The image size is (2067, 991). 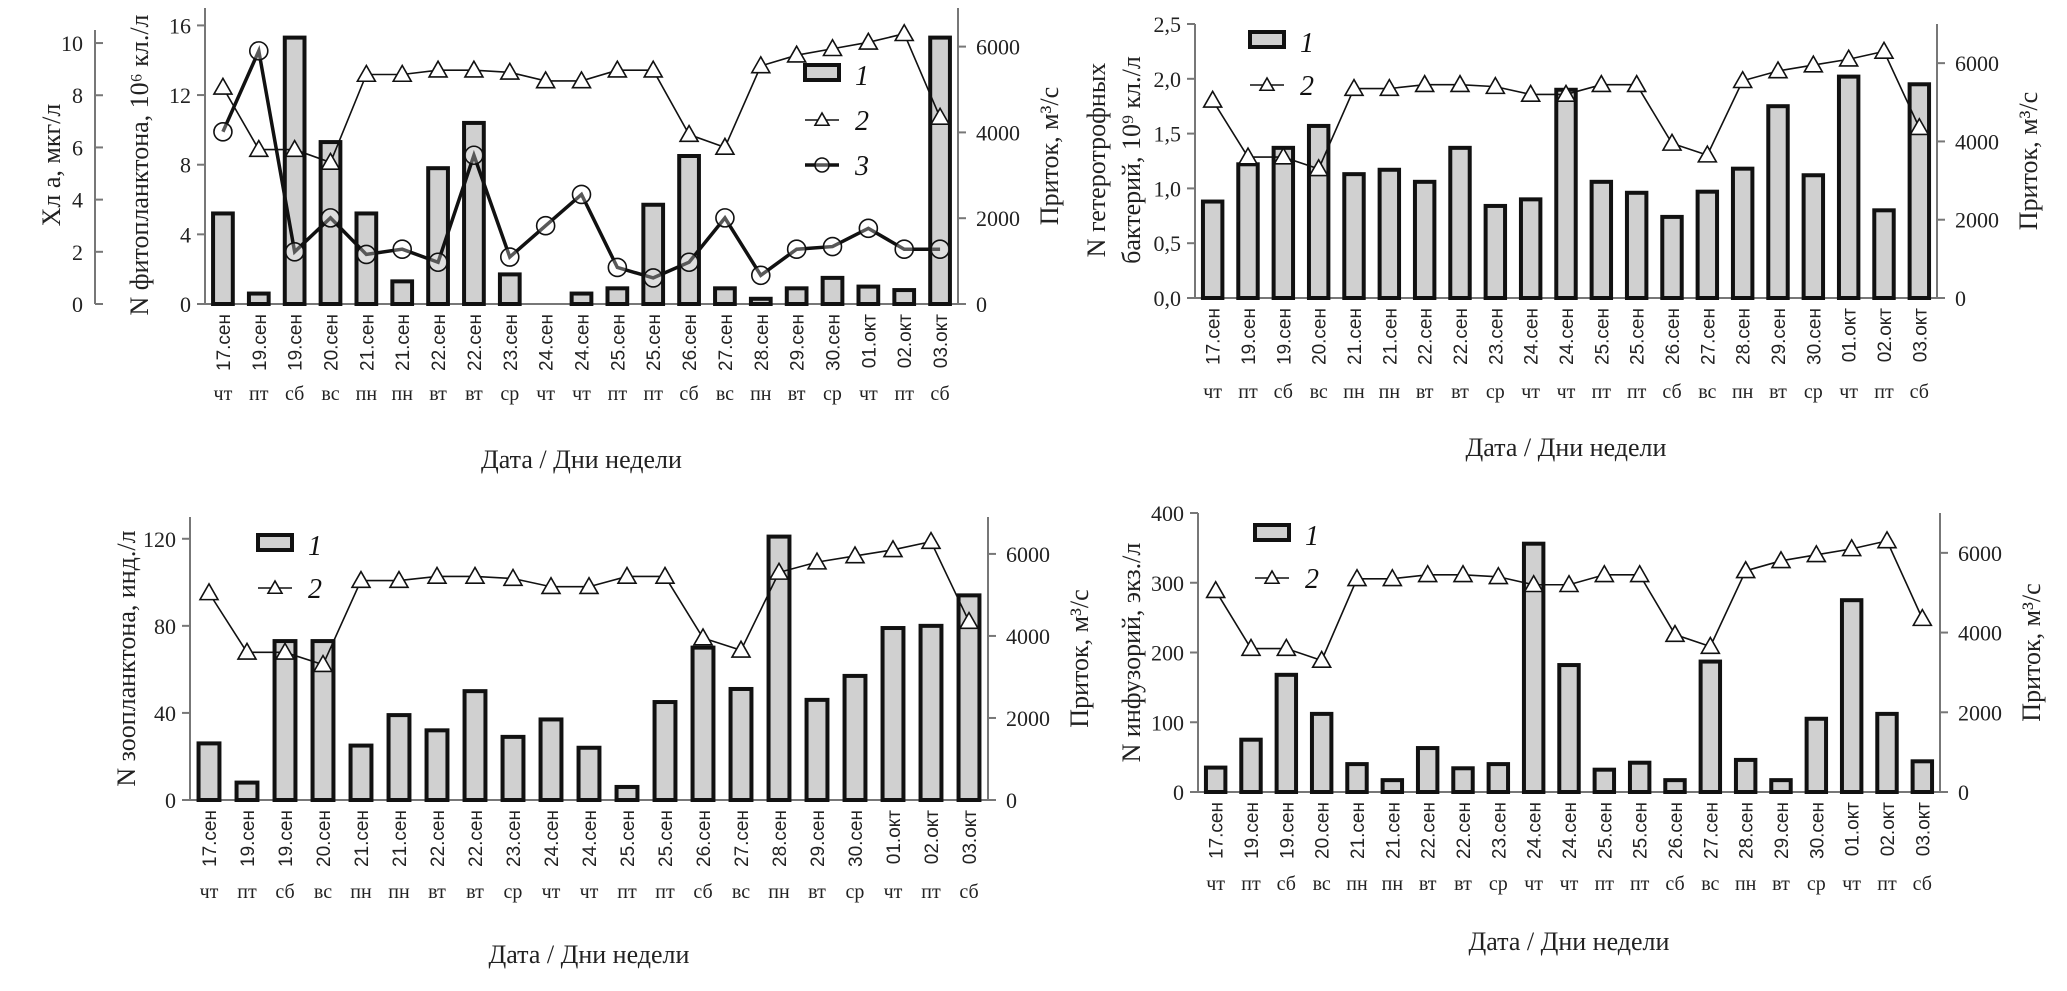 I want to click on y-tick-label-left: 40, so click(x=165, y=713).